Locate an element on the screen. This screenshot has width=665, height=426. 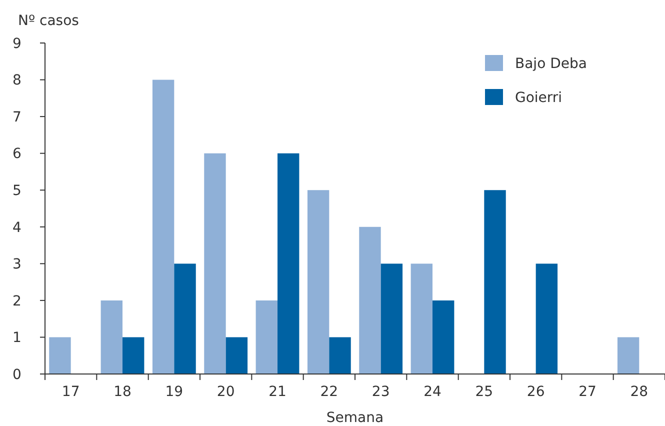
y-tick-label: 7 is located at coordinates (17, 117).